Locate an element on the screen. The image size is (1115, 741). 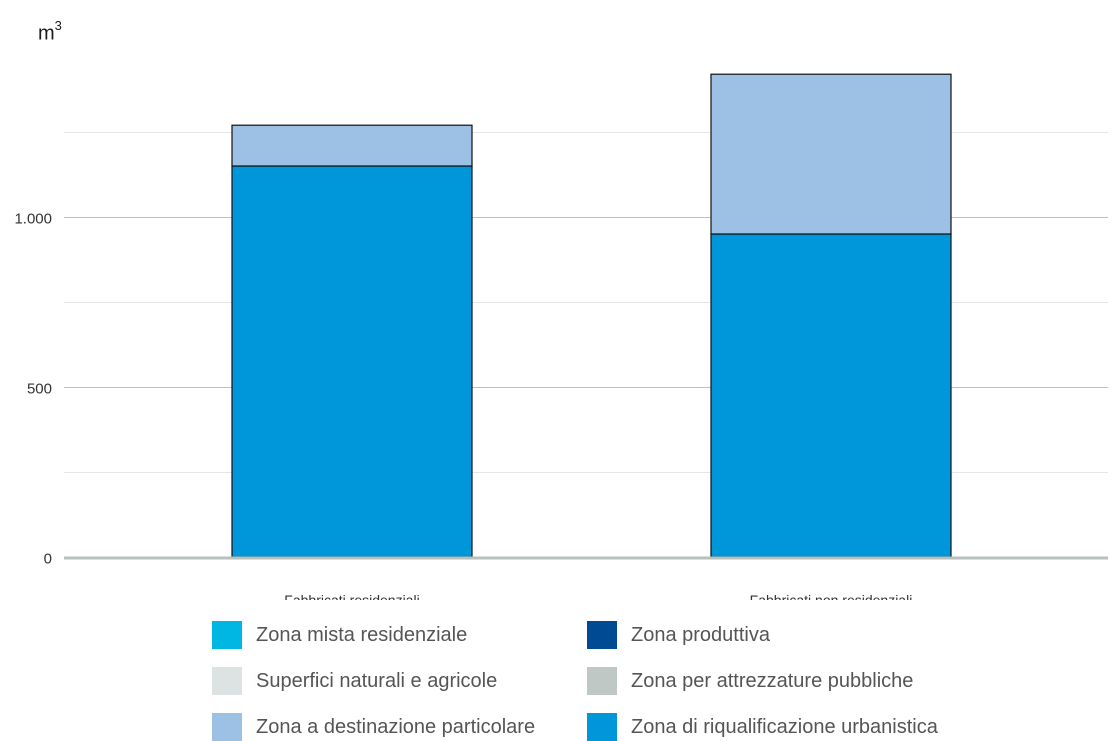
legend-label-5: Zona di riqualificazione urbanistica is located at coordinates (784, 726).